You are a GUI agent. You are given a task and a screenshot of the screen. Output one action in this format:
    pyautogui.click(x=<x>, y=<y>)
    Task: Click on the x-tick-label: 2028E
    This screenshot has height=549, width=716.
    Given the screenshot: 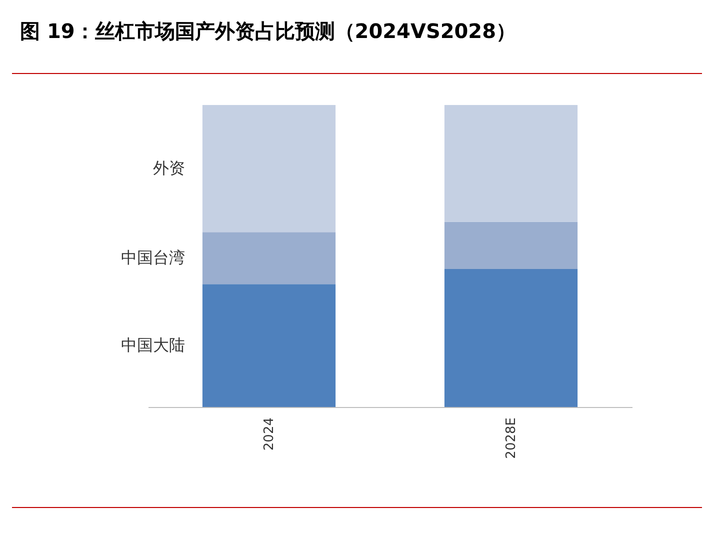 What is the action you would take?
    pyautogui.click(x=511, y=438)
    